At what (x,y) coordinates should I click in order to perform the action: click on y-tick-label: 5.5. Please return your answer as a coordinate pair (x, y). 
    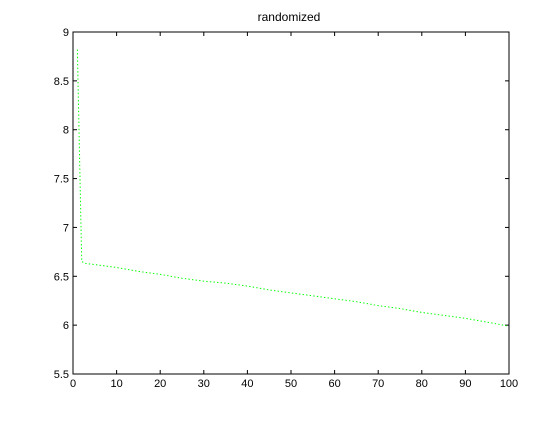
    Looking at the image, I should click on (61, 375).